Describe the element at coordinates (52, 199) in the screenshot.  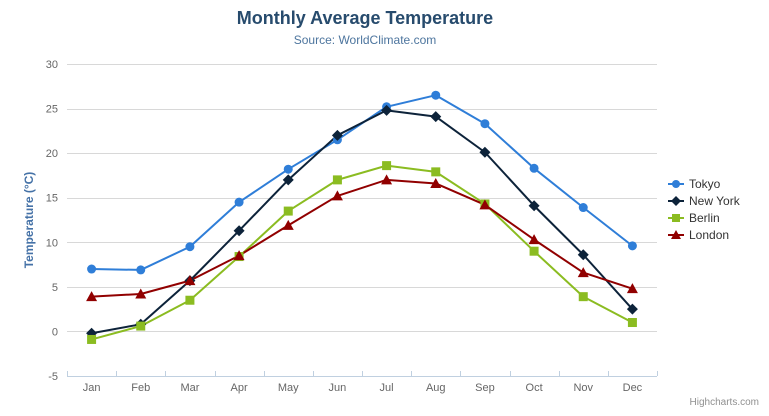
I see `y-axis-label: 15` at that location.